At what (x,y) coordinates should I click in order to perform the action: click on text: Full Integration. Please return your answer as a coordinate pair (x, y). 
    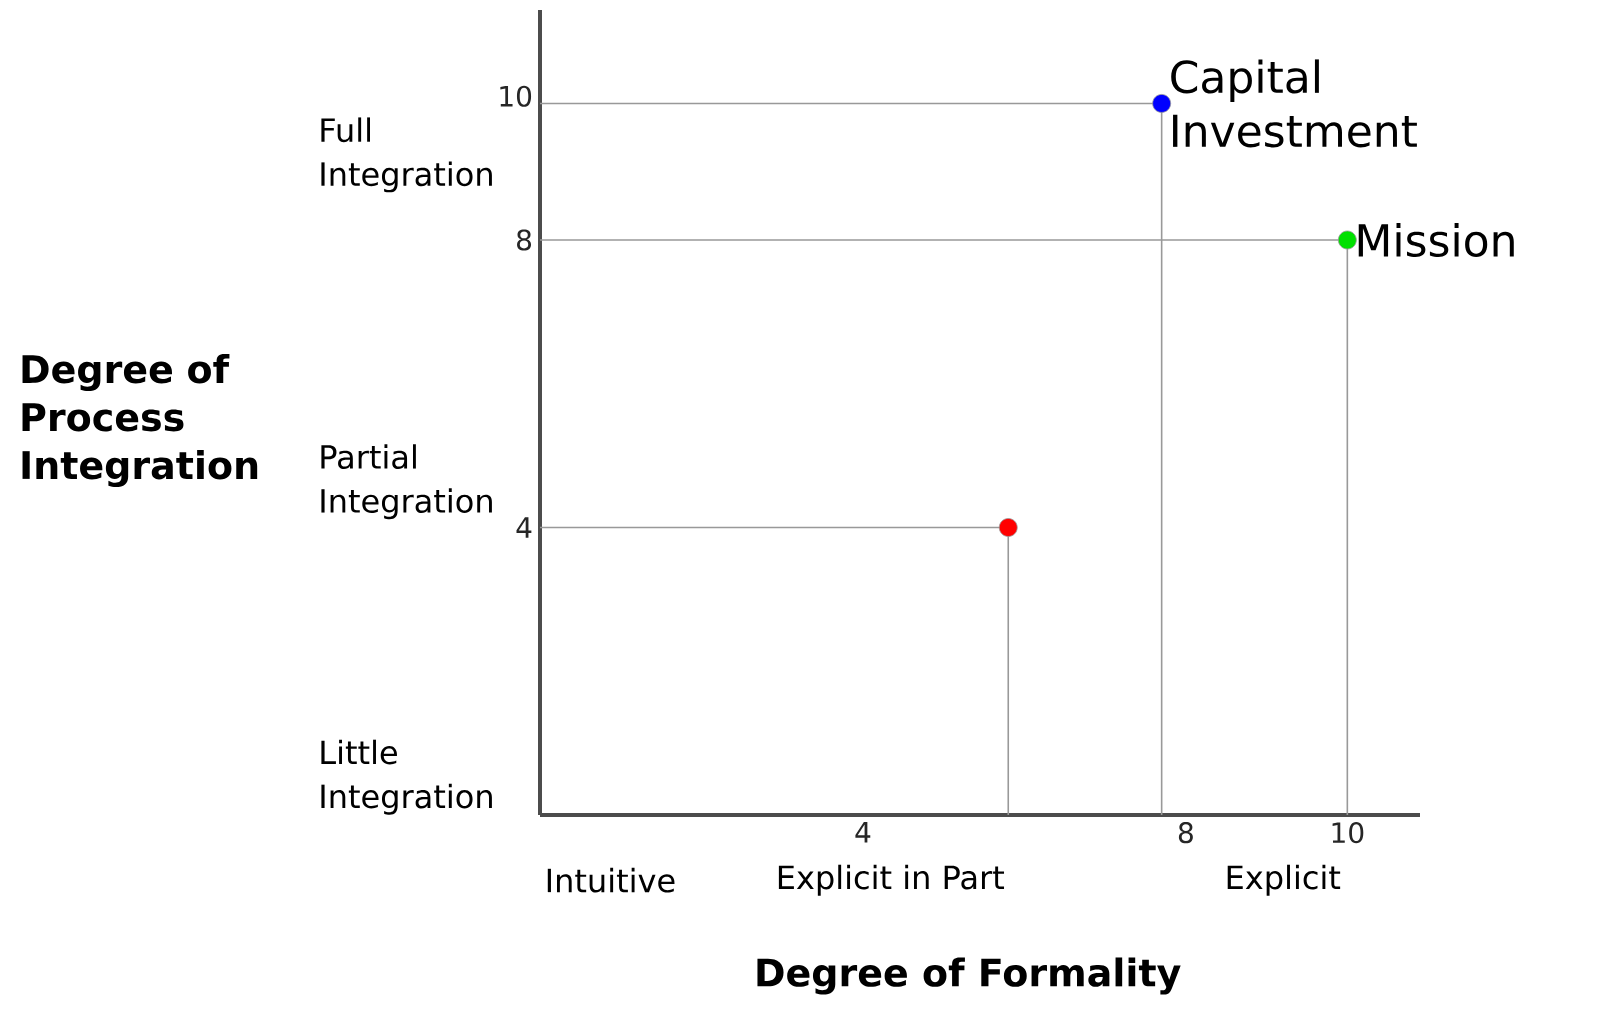
    Looking at the image, I should click on (406, 155).